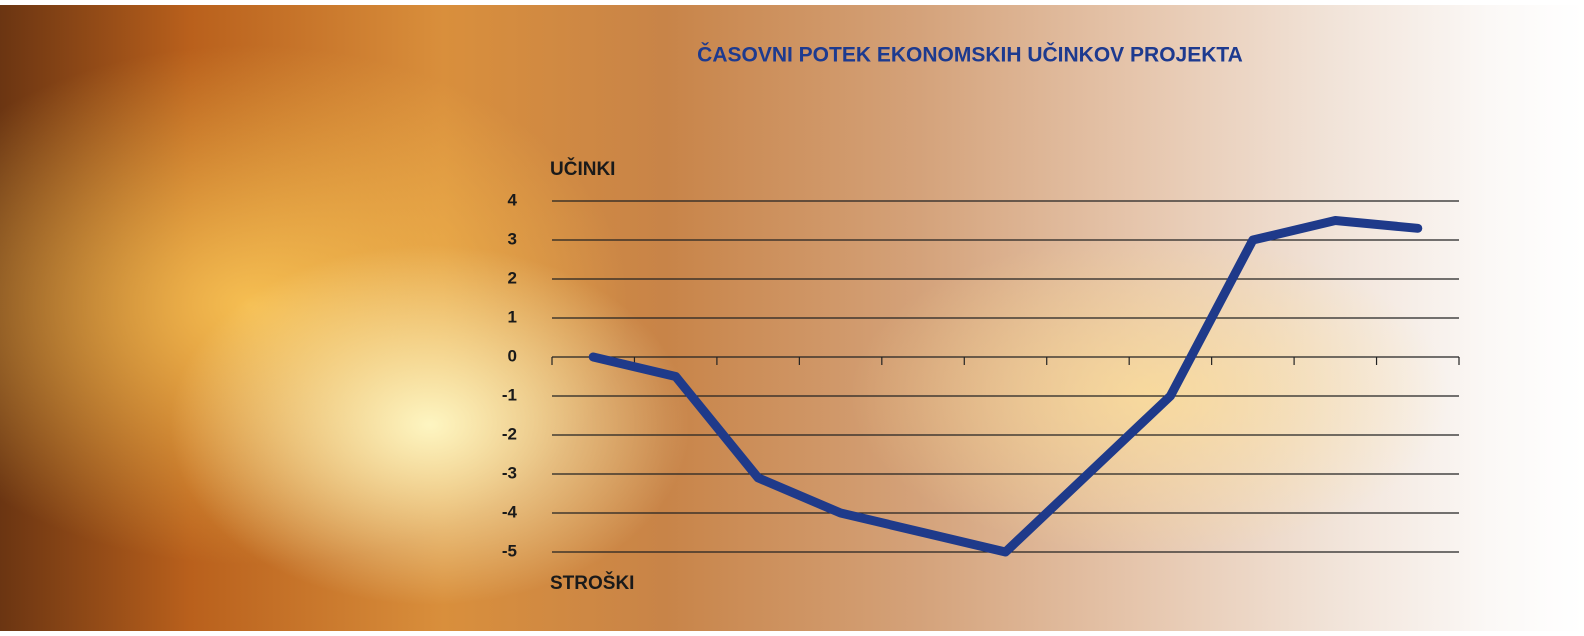  Describe the element at coordinates (509, 433) in the screenshot. I see `y-tick-label: -2` at that location.